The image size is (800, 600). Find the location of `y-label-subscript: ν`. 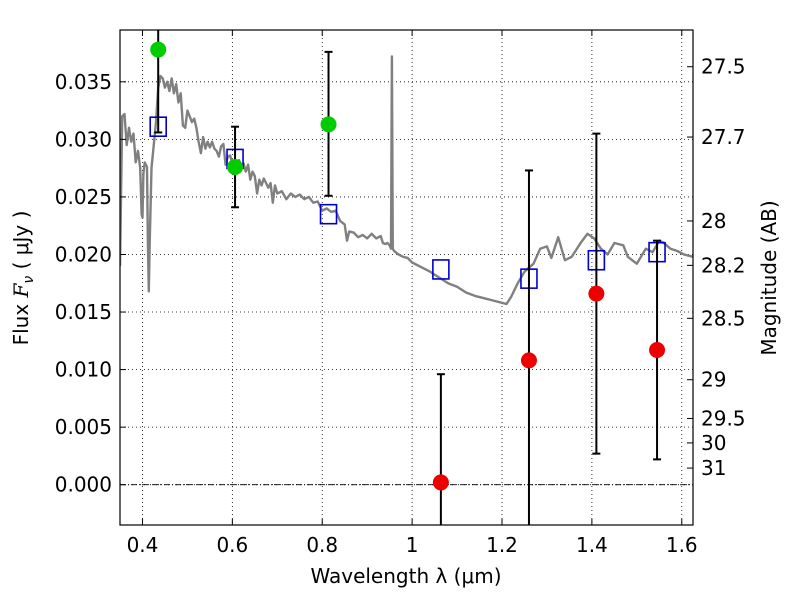

y-label-subscript: ν is located at coordinates (29, 280).